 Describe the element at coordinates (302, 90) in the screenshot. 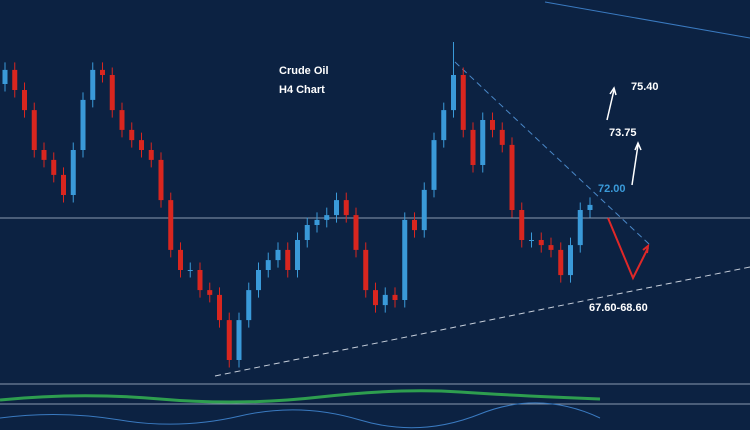

I see `chart-subtitle: H4 Chart` at that location.